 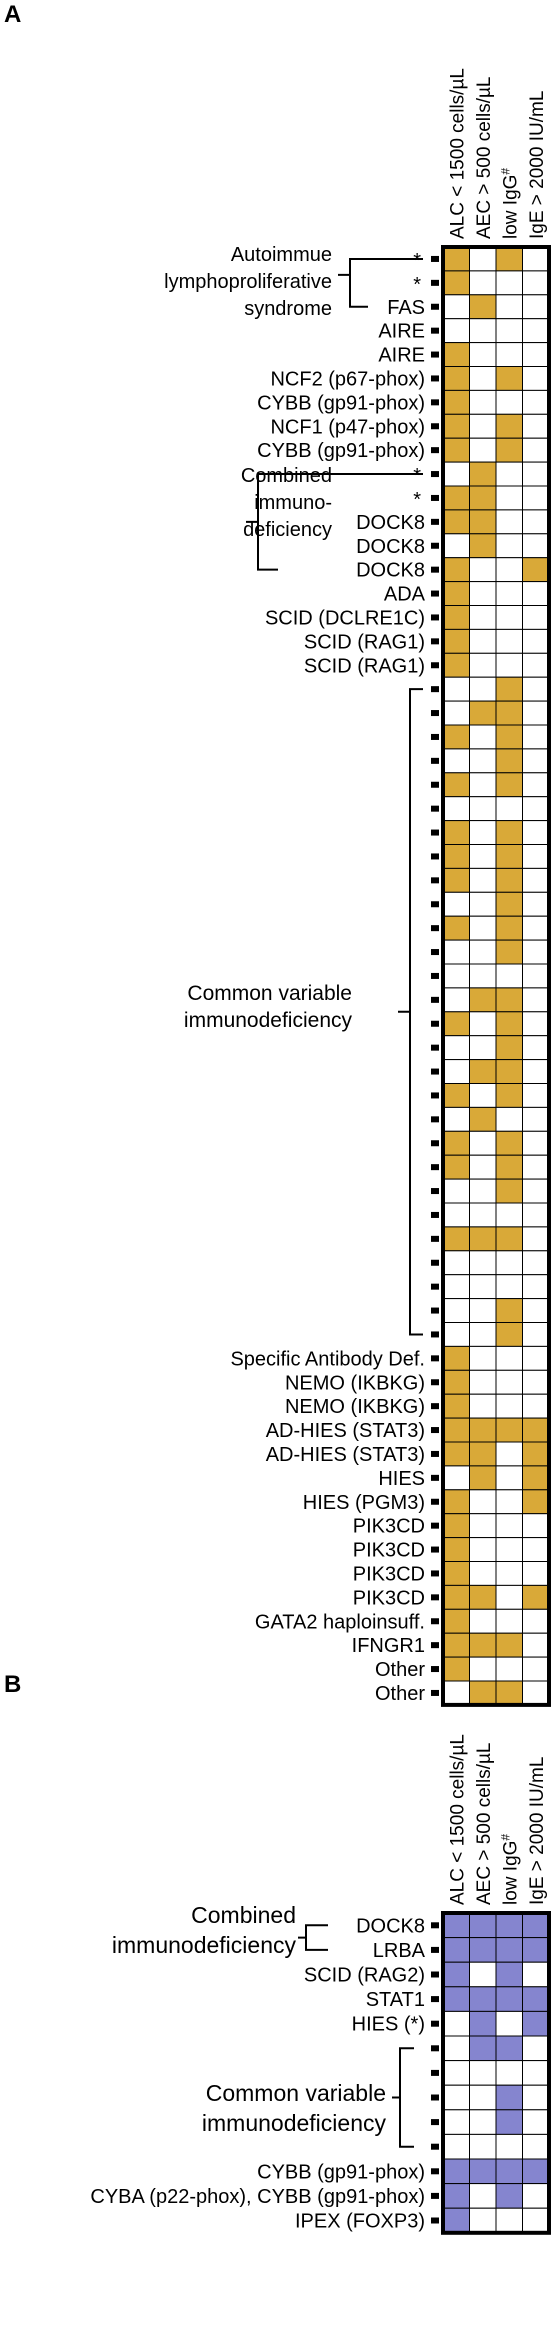 I want to click on row-label-47: Specific Antibody Def., so click(x=327, y=1359).